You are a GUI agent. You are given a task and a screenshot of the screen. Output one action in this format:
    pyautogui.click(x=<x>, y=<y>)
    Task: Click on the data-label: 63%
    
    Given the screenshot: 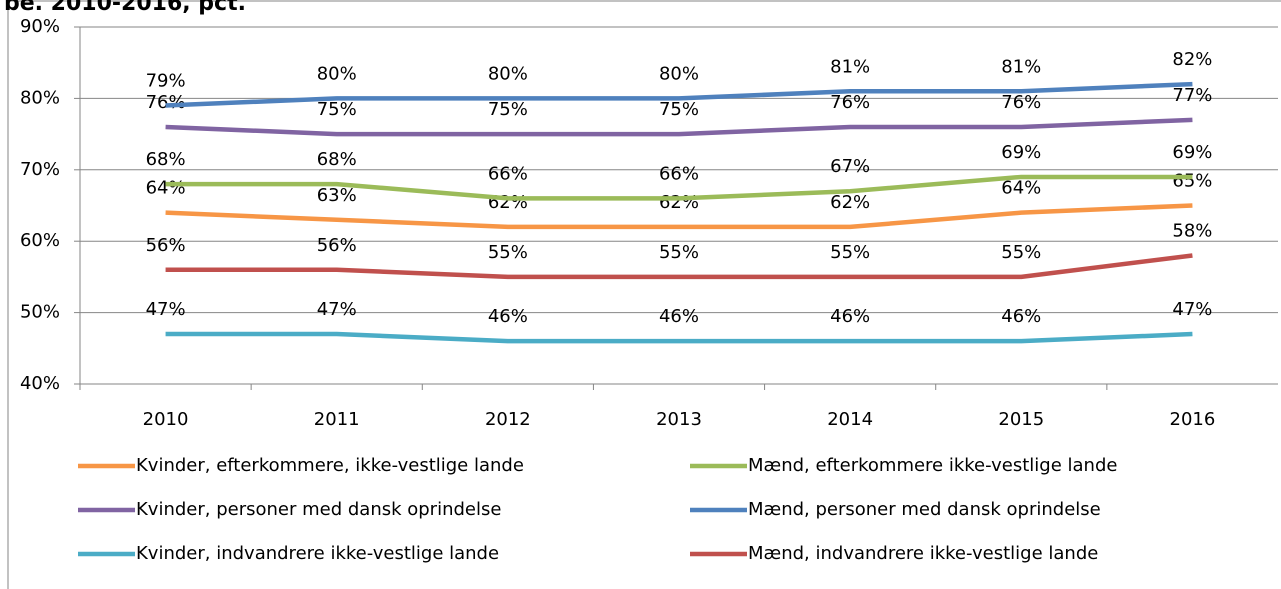 What is the action you would take?
    pyautogui.click(x=337, y=195)
    